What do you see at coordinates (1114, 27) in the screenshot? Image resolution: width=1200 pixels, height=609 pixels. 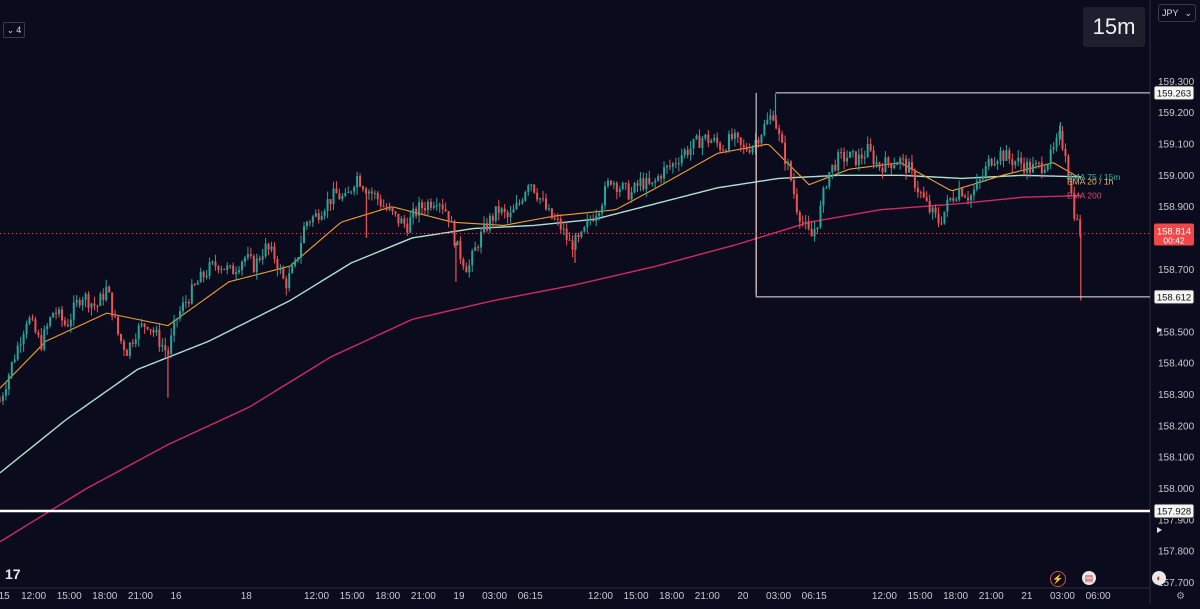 I see `timeframe-badge: 15m` at bounding box center [1114, 27].